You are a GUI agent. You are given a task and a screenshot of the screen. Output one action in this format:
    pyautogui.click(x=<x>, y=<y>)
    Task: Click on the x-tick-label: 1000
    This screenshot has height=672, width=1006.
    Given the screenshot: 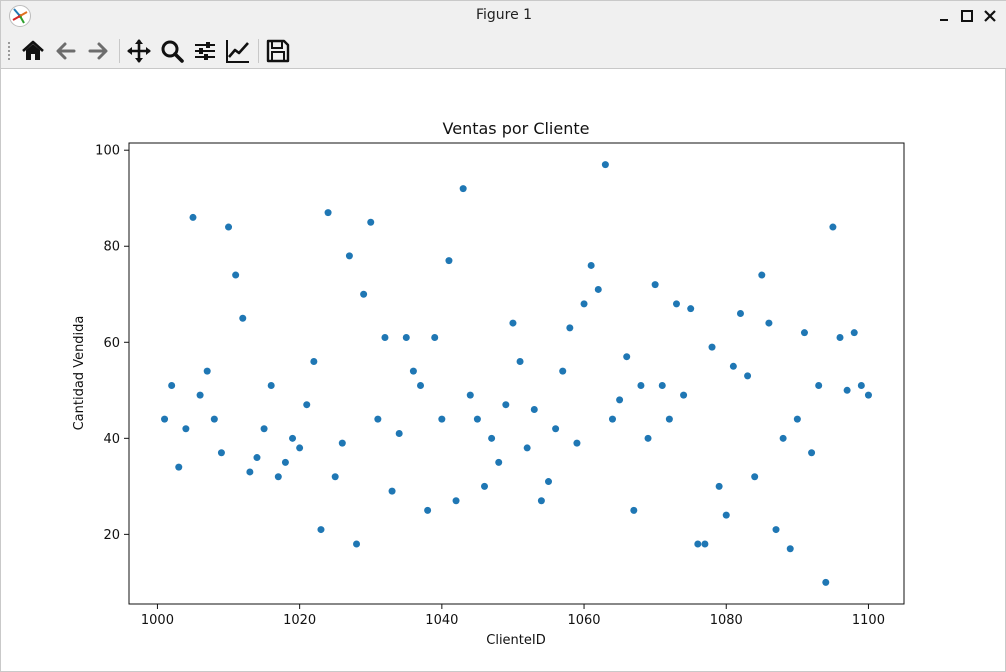 What is the action you would take?
    pyautogui.click(x=157, y=620)
    